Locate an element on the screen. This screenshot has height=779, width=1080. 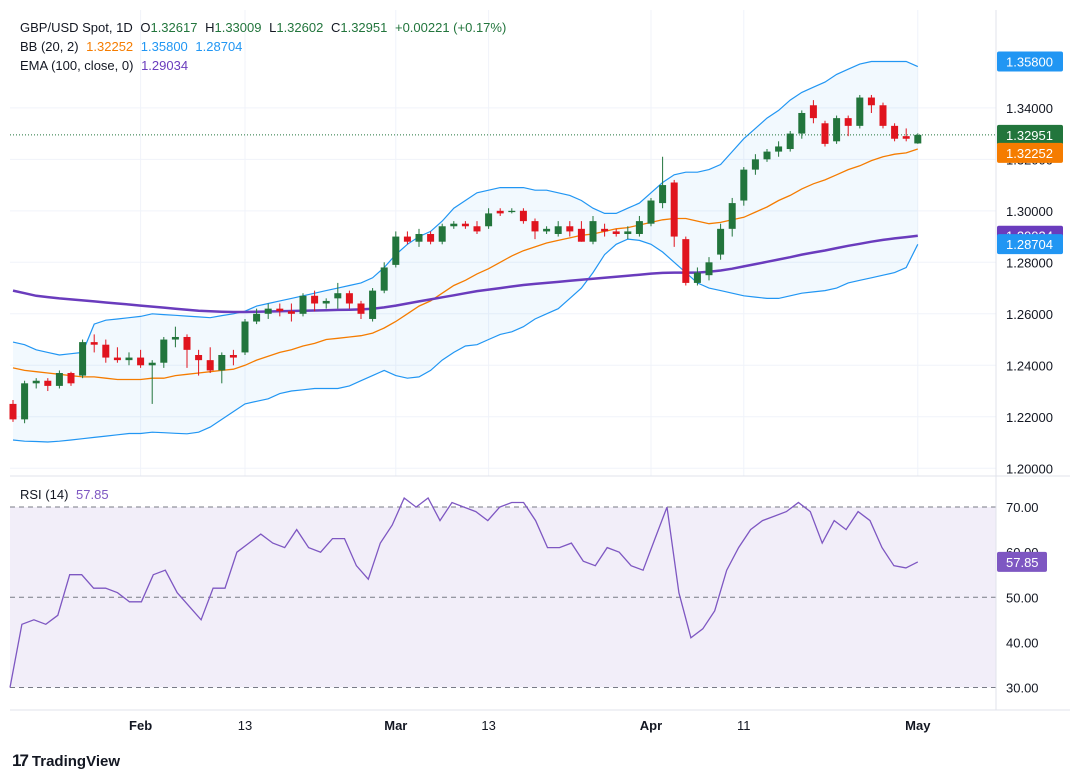
bb-label: BB (20, 2) is located at coordinates (49, 46).